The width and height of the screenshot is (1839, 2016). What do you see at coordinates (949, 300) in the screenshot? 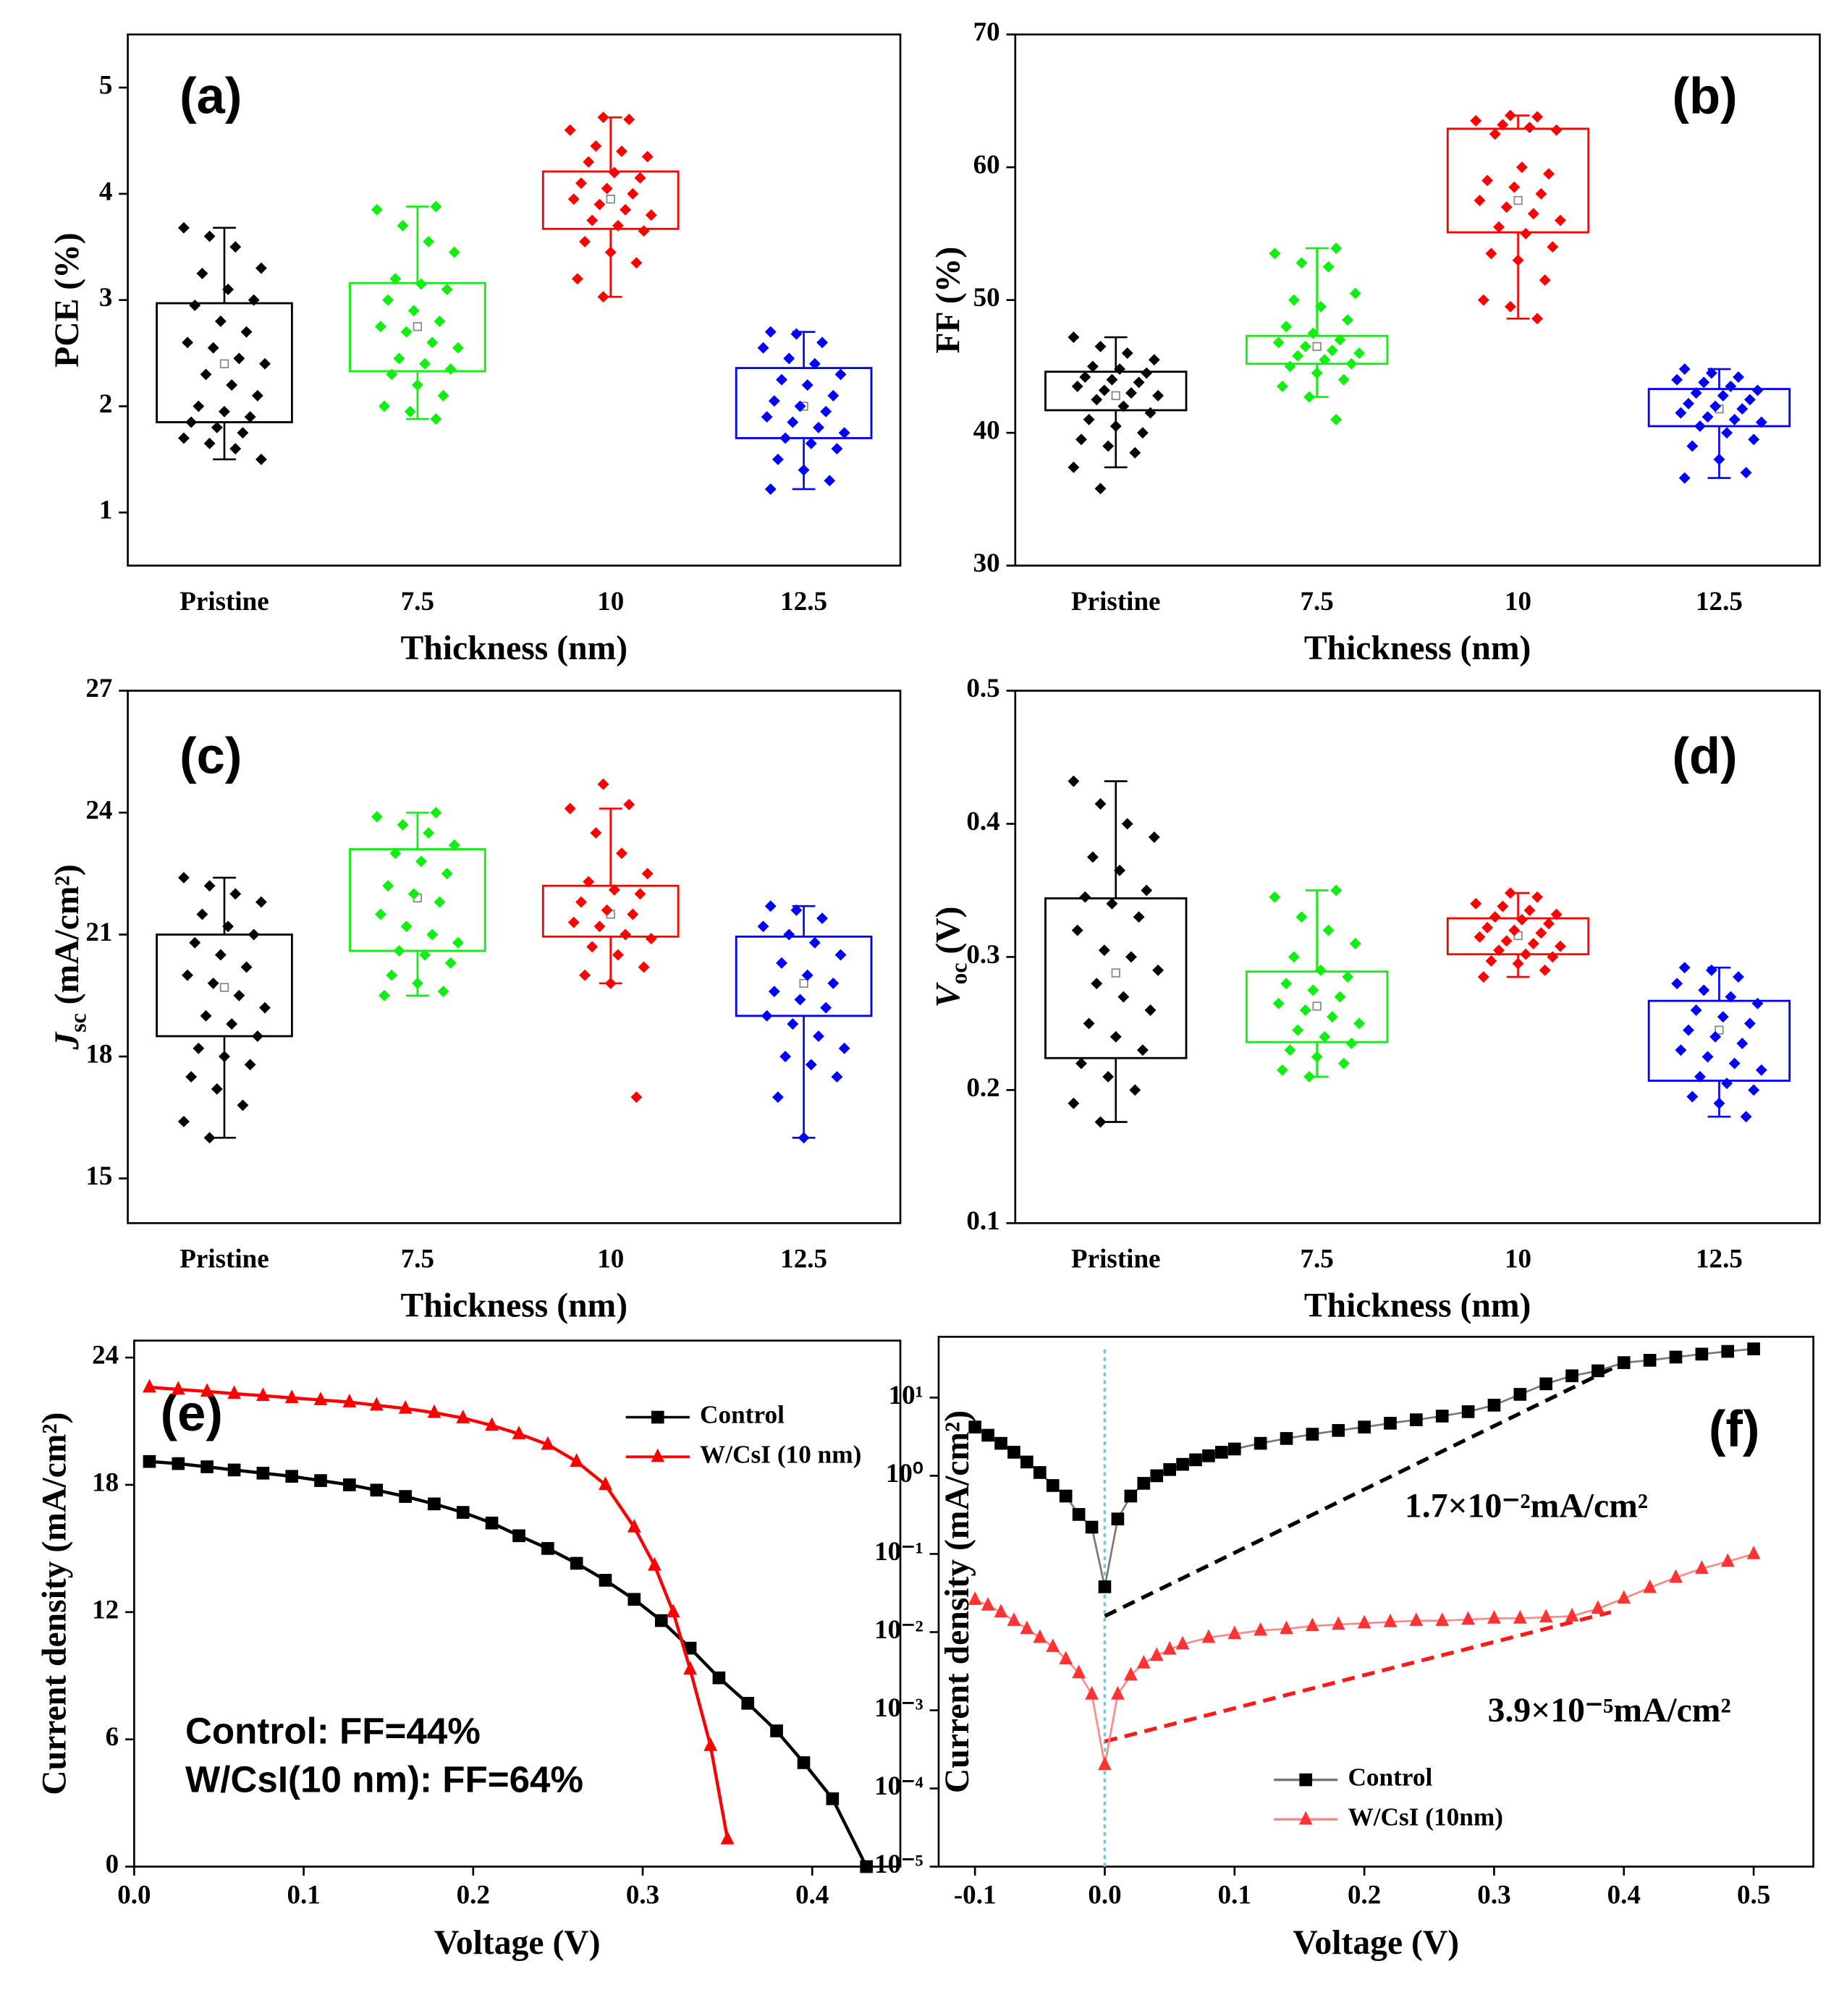
I see `y-axis-label: FF (%)` at bounding box center [949, 300].